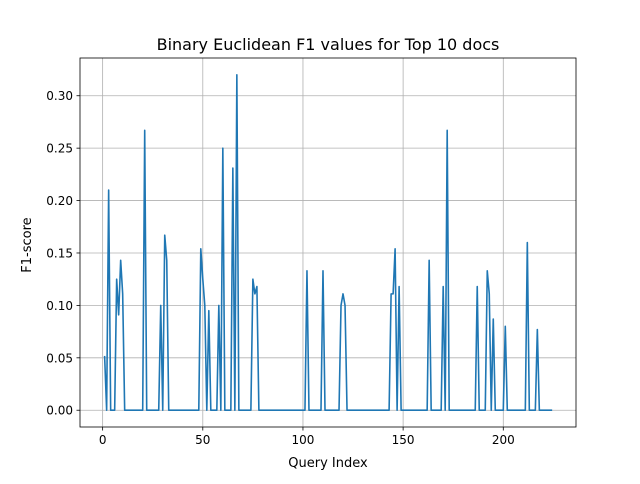 This screenshot has width=640, height=484. Describe the element at coordinates (403, 440) in the screenshot. I see `x-tick-label: 150` at that location.